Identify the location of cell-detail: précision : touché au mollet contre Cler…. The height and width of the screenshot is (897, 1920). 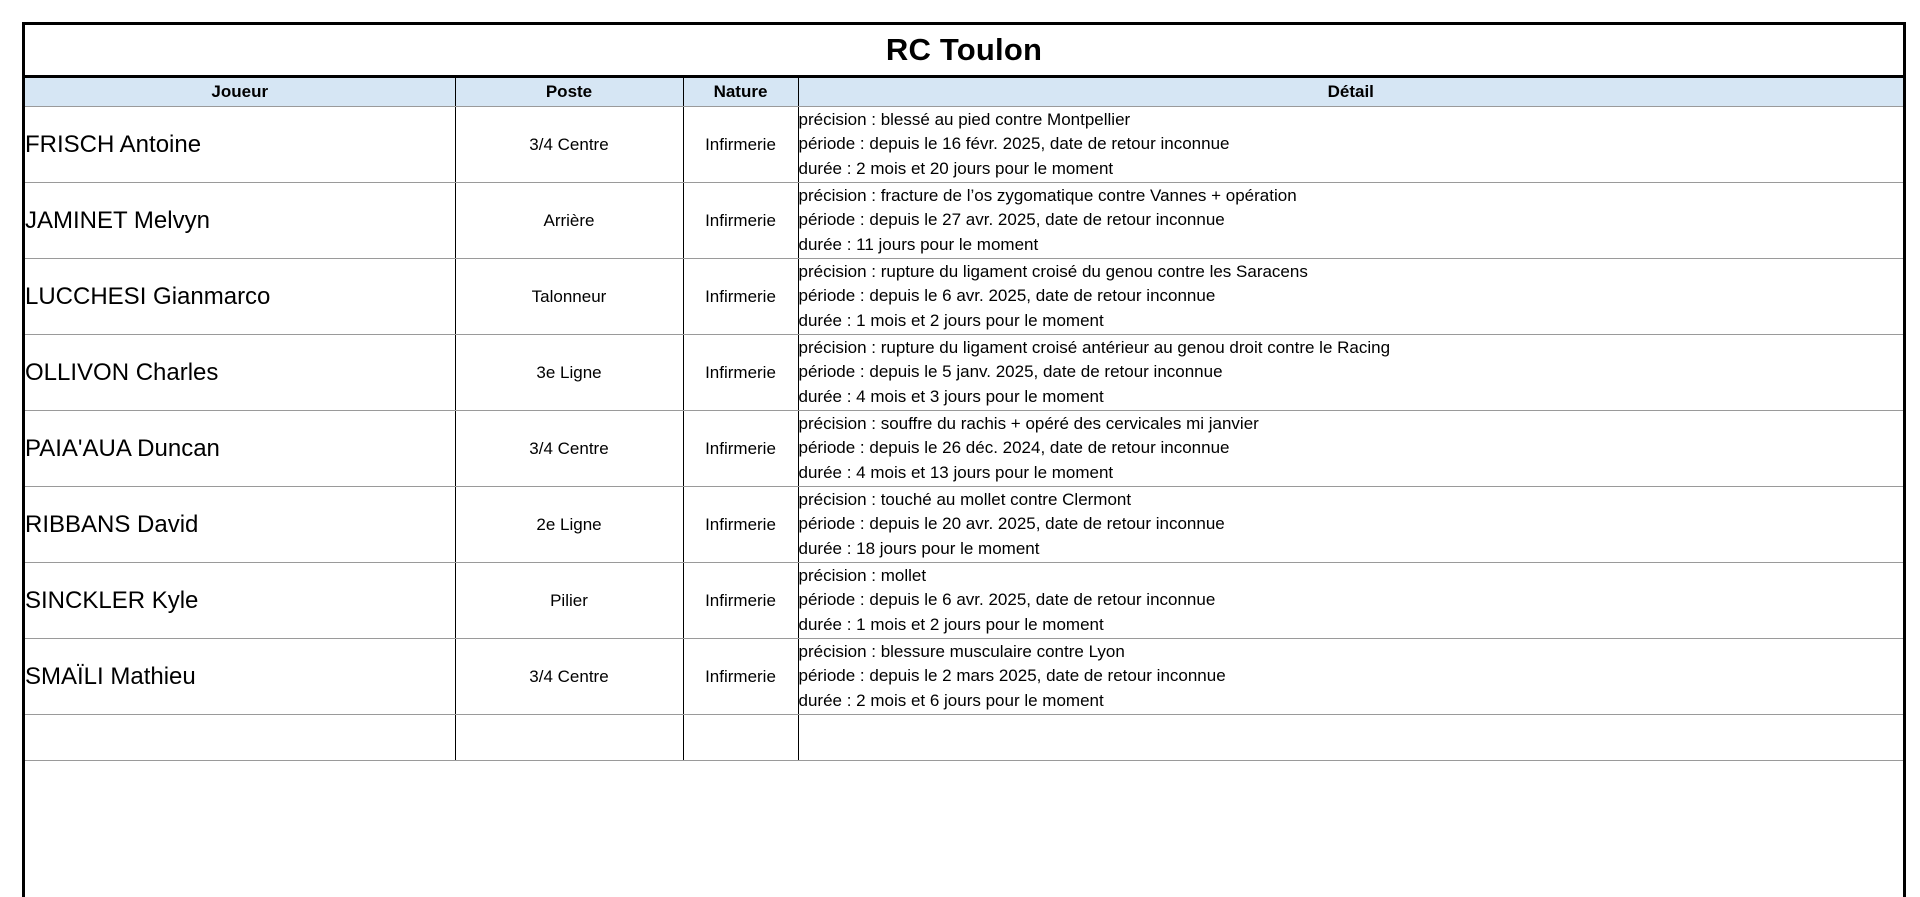
(1350, 524).